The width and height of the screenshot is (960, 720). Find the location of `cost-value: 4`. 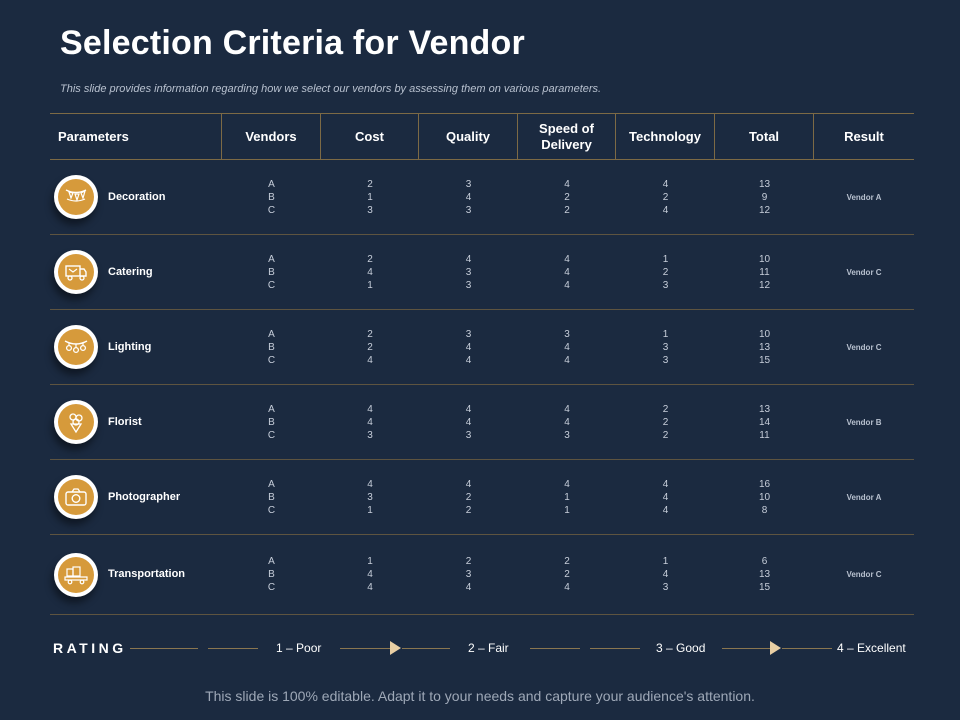

cost-value: 4 is located at coordinates (370, 409).